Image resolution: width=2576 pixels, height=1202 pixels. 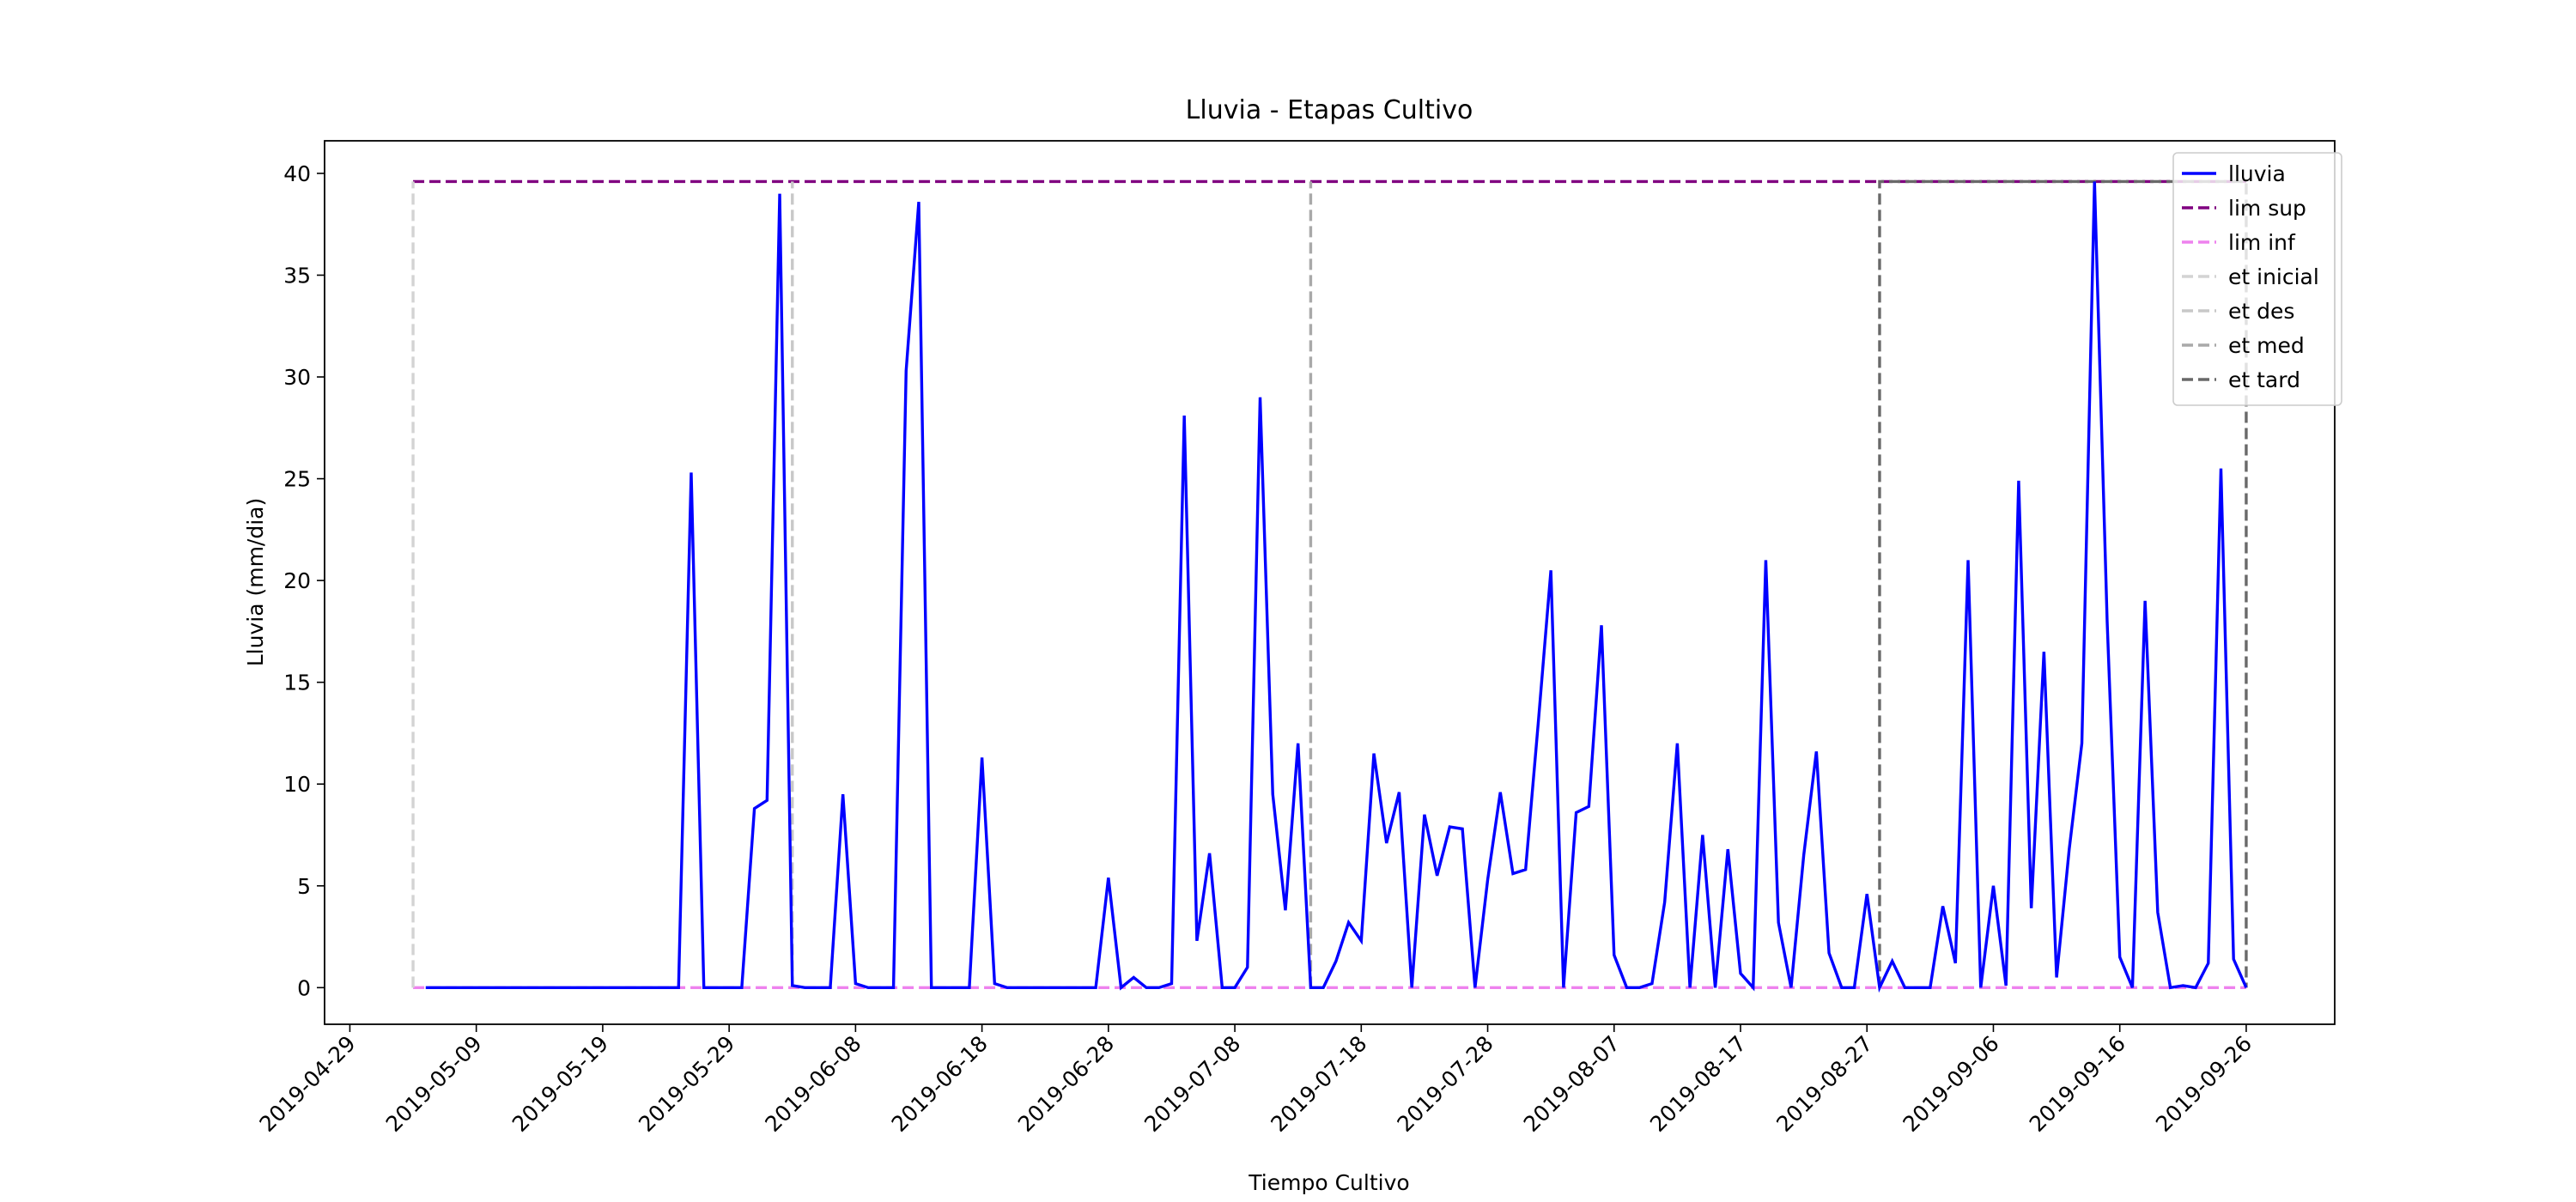 I want to click on x-tick-label: 2019-05-09, so click(x=434, y=1084).